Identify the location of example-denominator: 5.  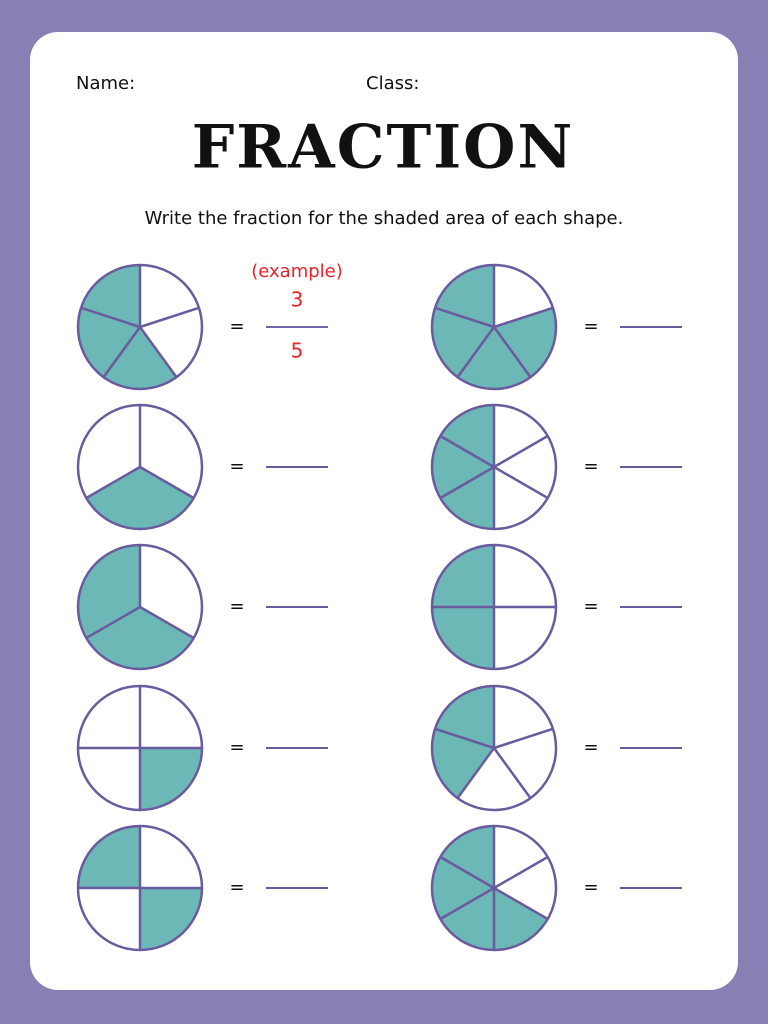
(297, 351).